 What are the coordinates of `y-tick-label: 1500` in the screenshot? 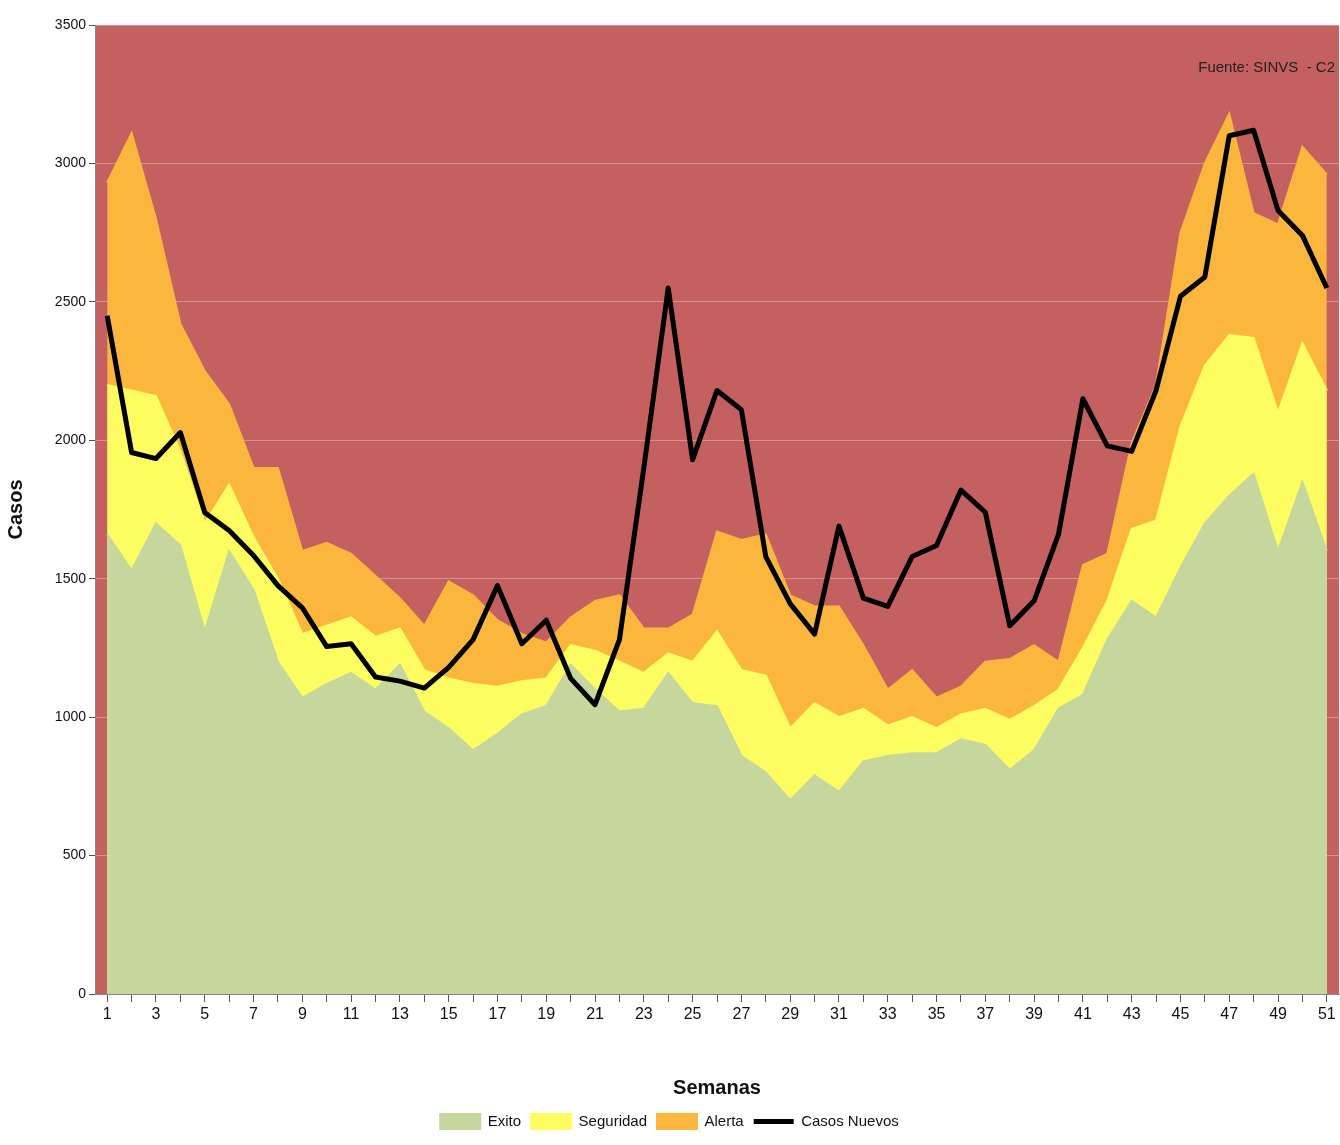 It's located at (70, 577).